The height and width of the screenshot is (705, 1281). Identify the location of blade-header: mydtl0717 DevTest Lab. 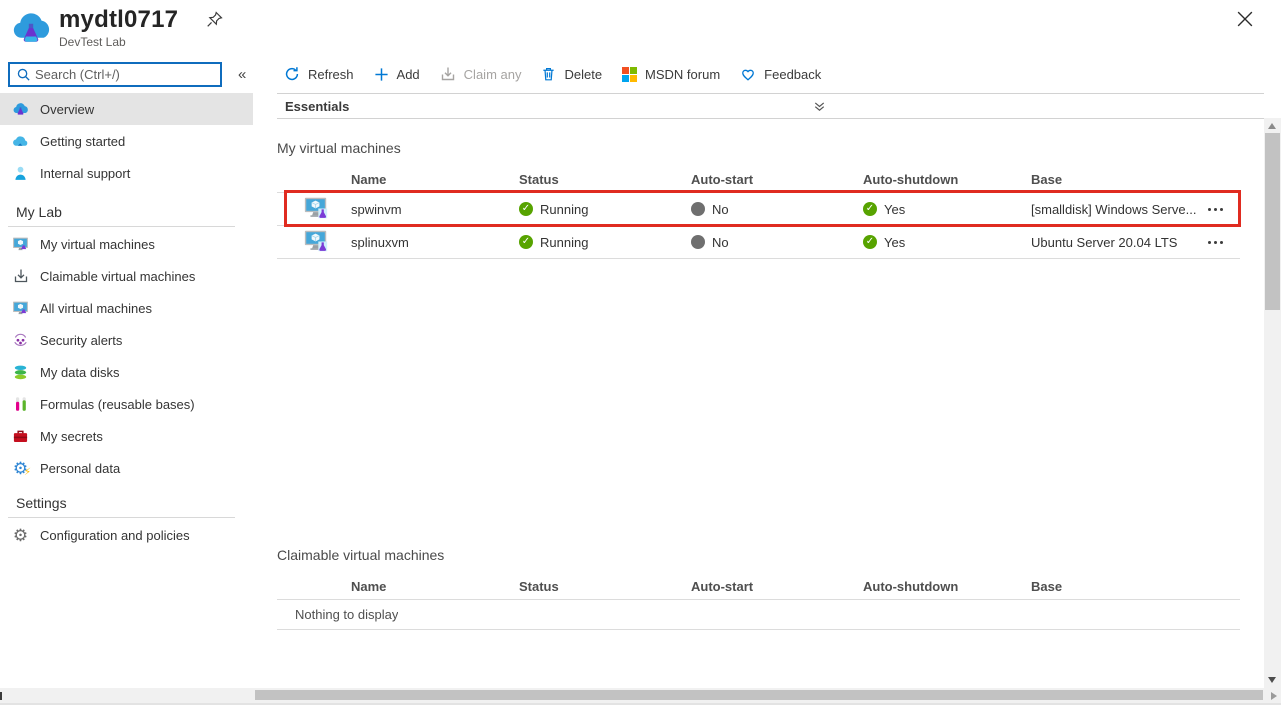
(640, 27).